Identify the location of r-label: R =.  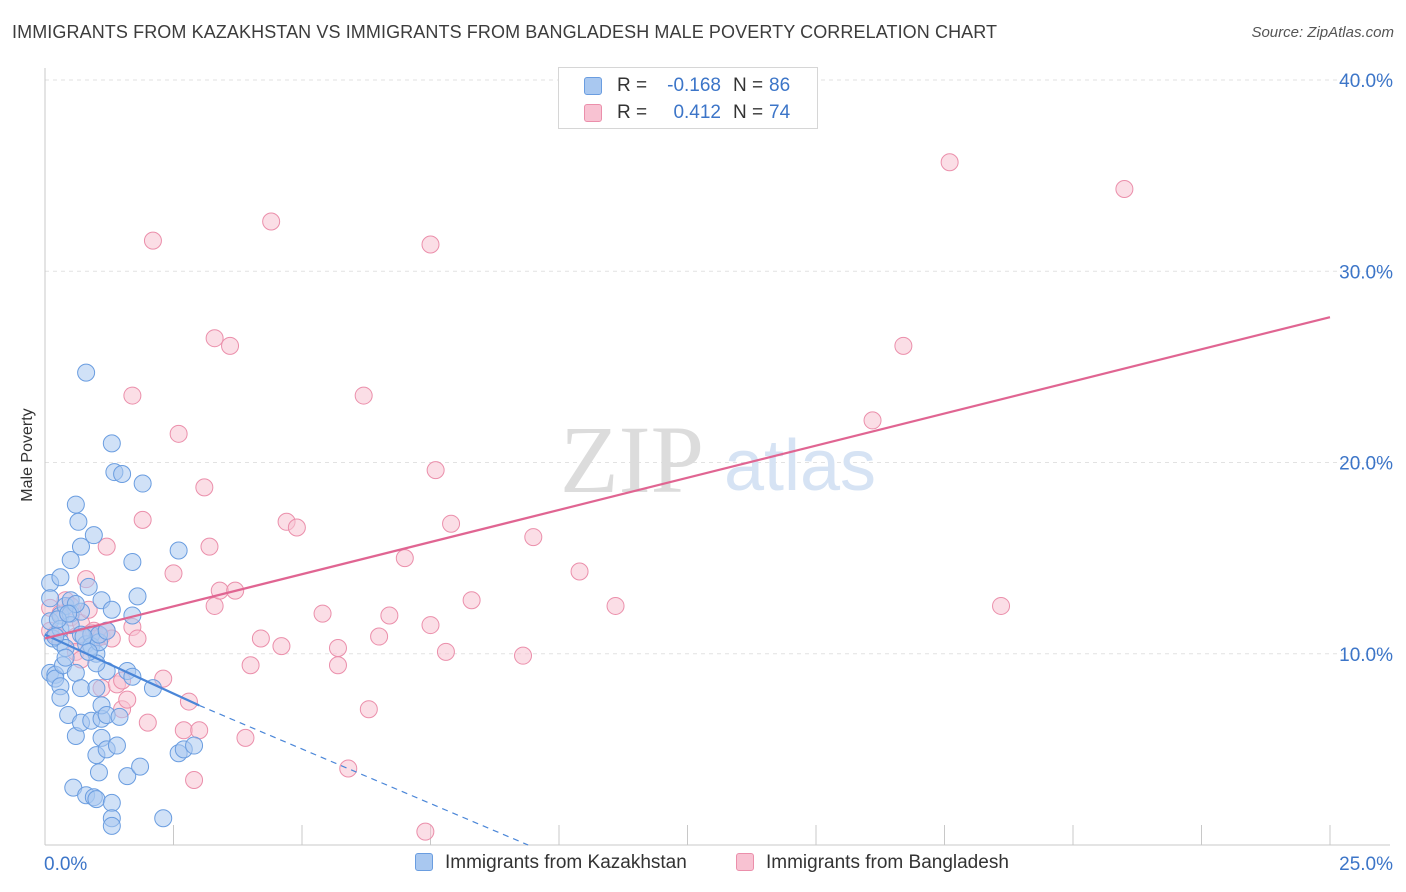
(632, 112).